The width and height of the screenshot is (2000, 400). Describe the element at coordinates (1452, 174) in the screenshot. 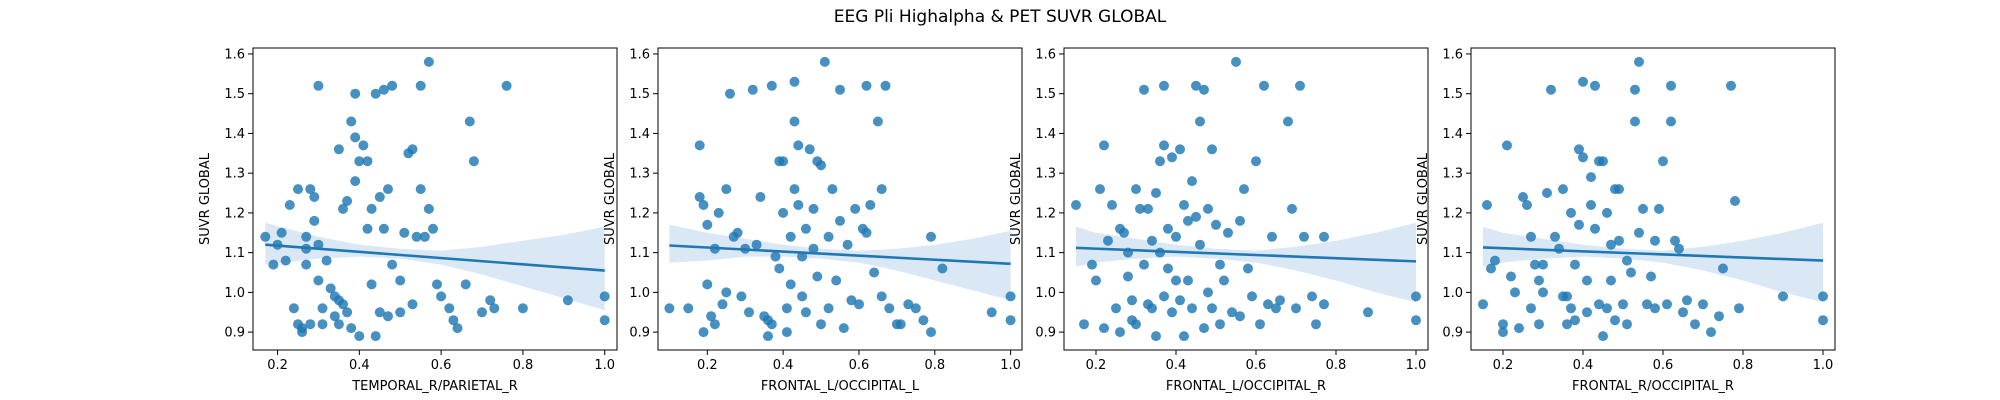

I see `y-tick-label: 1.3` at that location.